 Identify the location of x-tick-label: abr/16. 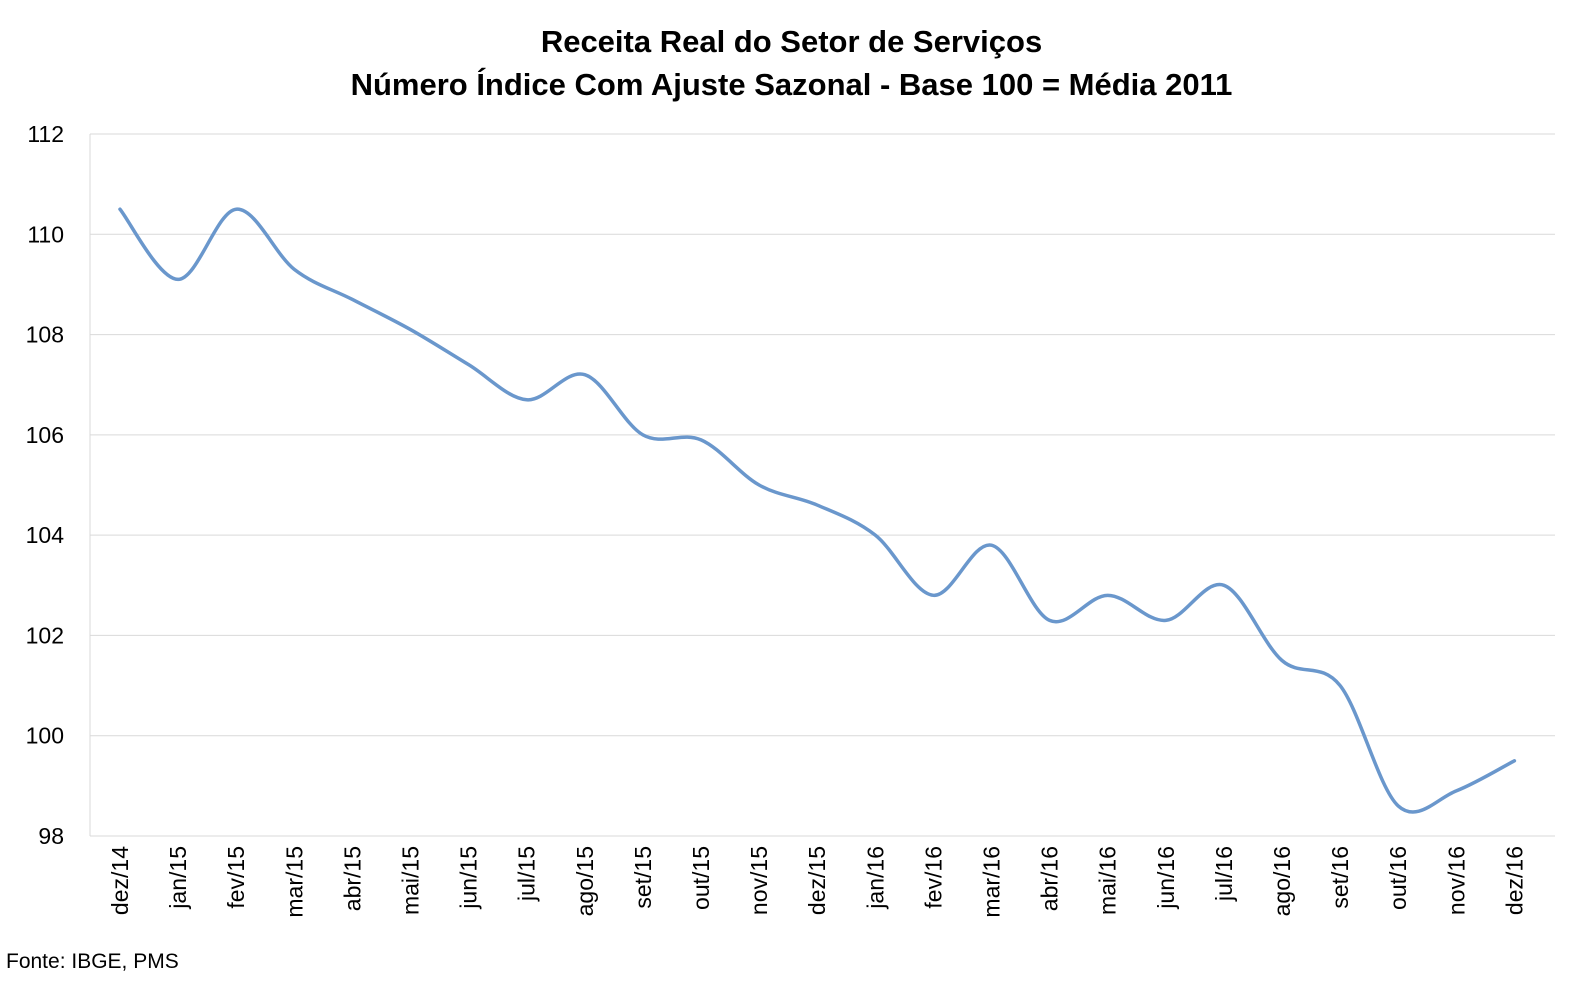
(1050, 878).